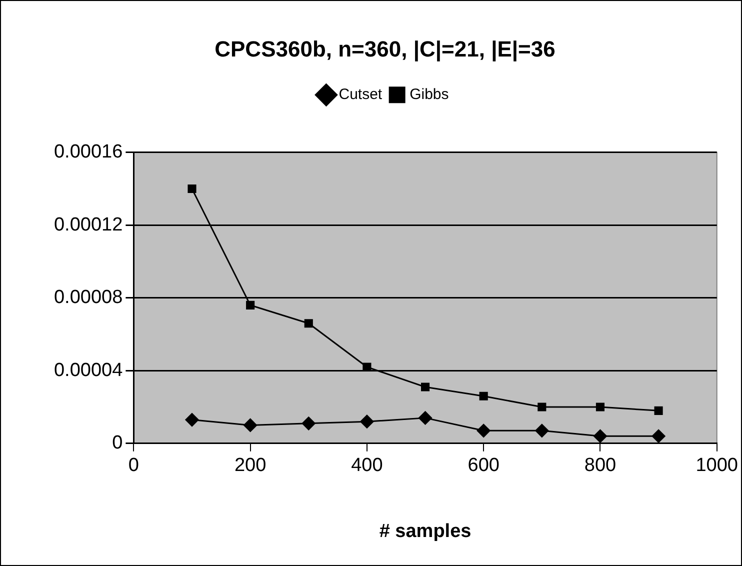  I want to click on chart-title: CPCS360b, n=360, |C|=21, |E|=36, so click(385, 49).